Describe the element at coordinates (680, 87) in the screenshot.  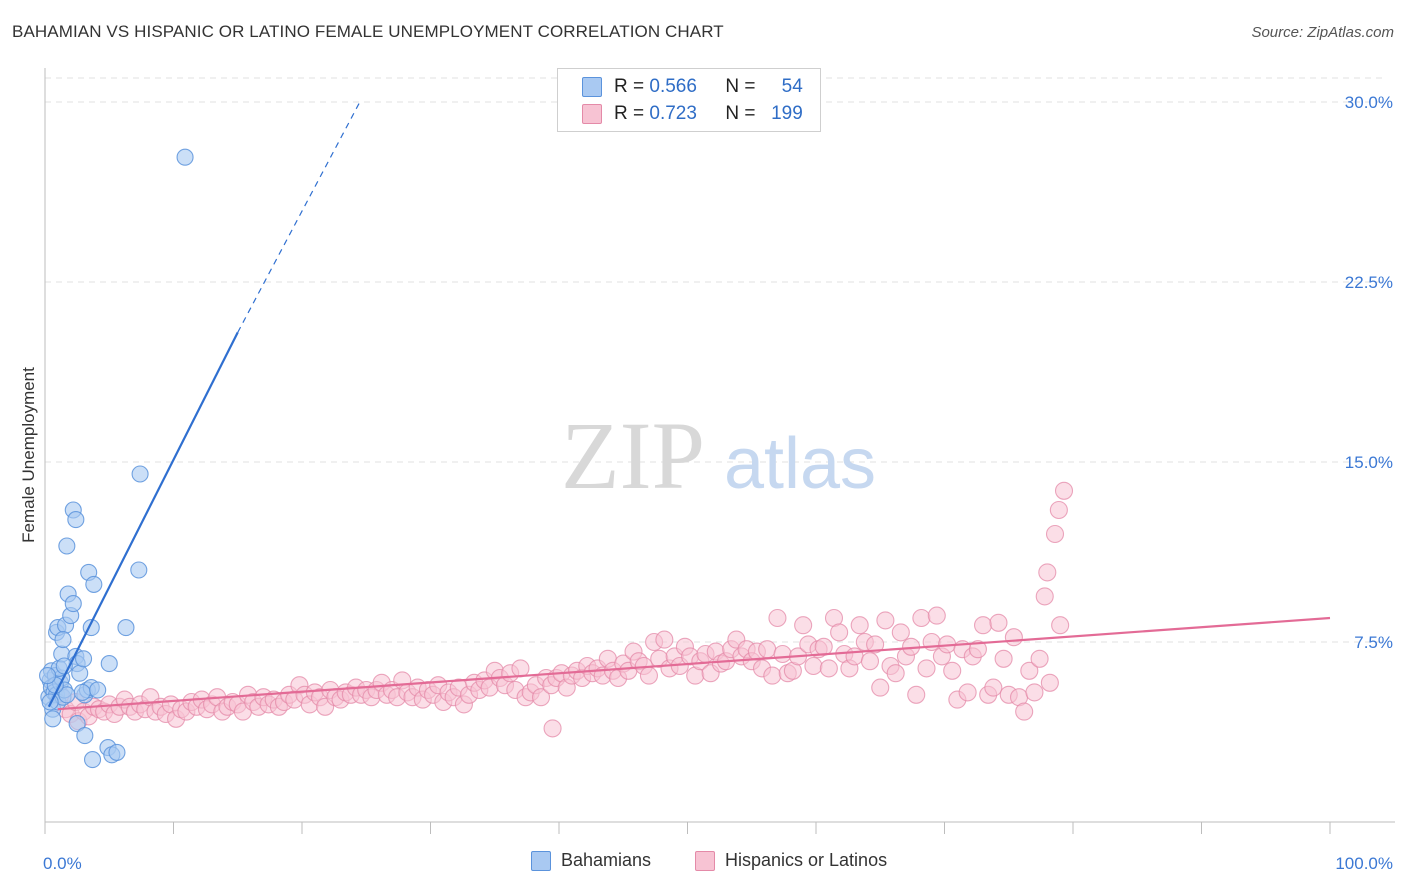
I see `legend-row-bahamians: R = 0.566 N = 54` at that location.